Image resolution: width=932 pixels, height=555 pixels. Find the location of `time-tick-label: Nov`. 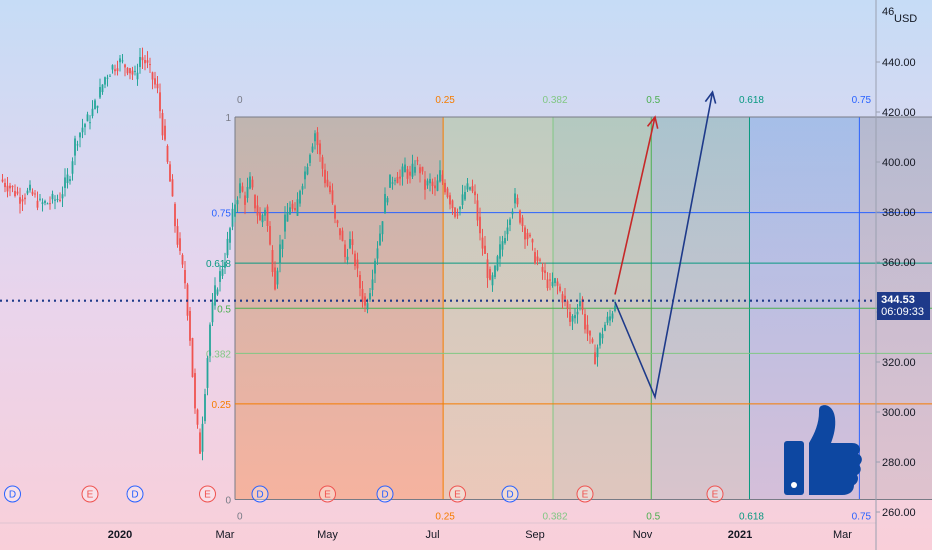

time-tick-label: Nov is located at coordinates (643, 535).